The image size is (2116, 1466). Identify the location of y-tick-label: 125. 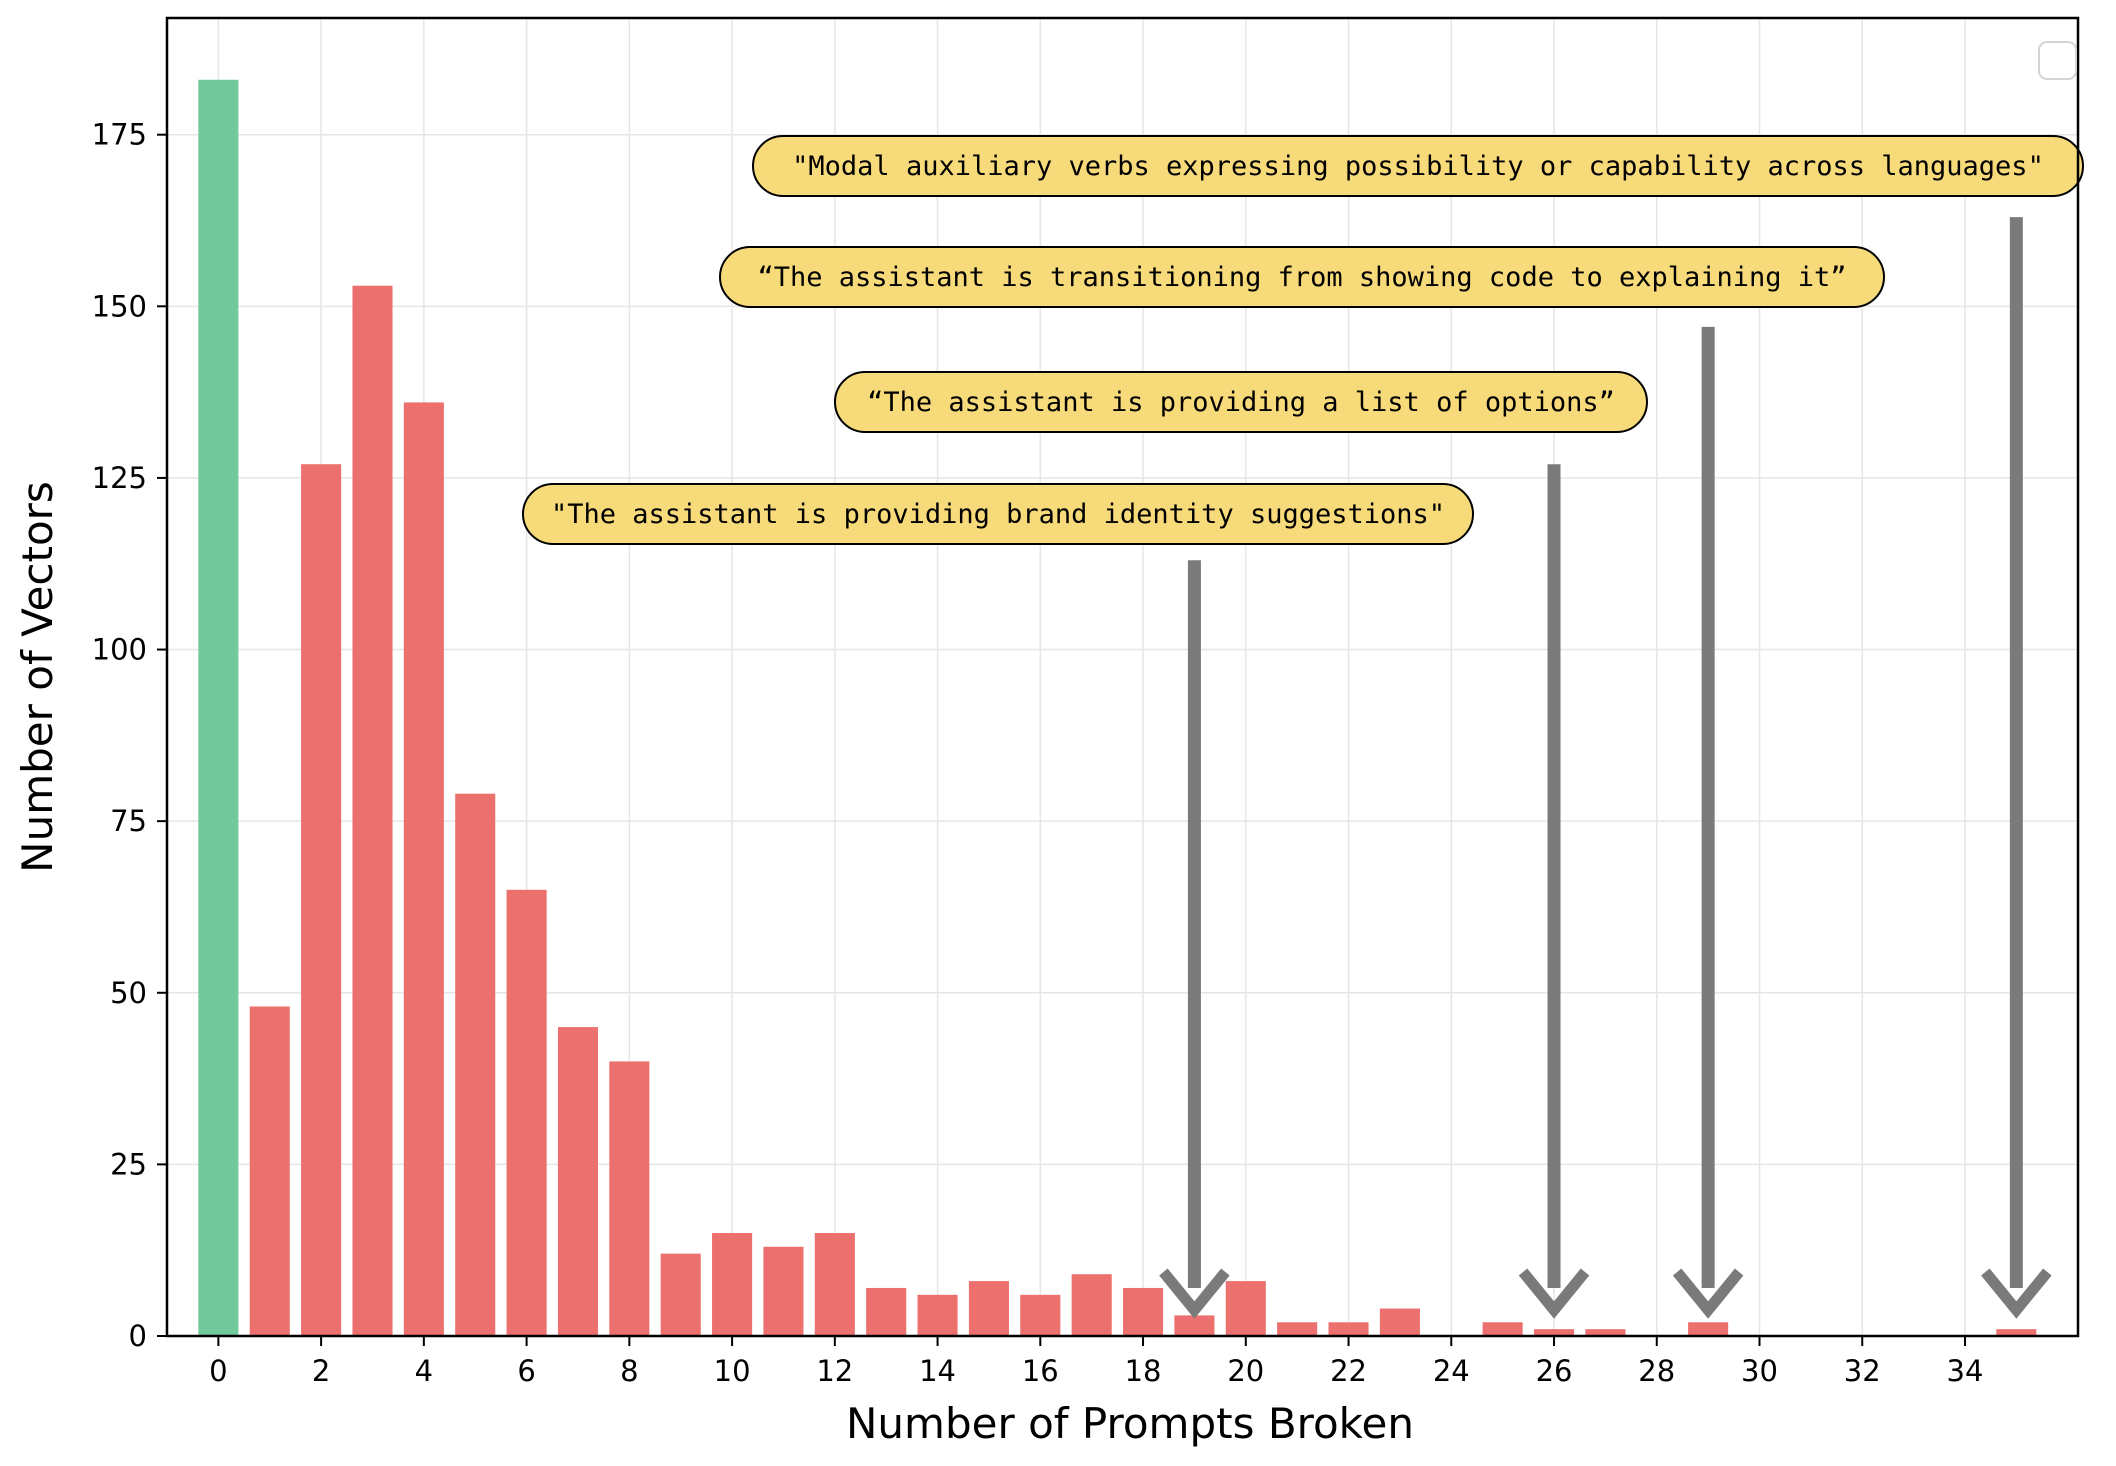
(119, 478).